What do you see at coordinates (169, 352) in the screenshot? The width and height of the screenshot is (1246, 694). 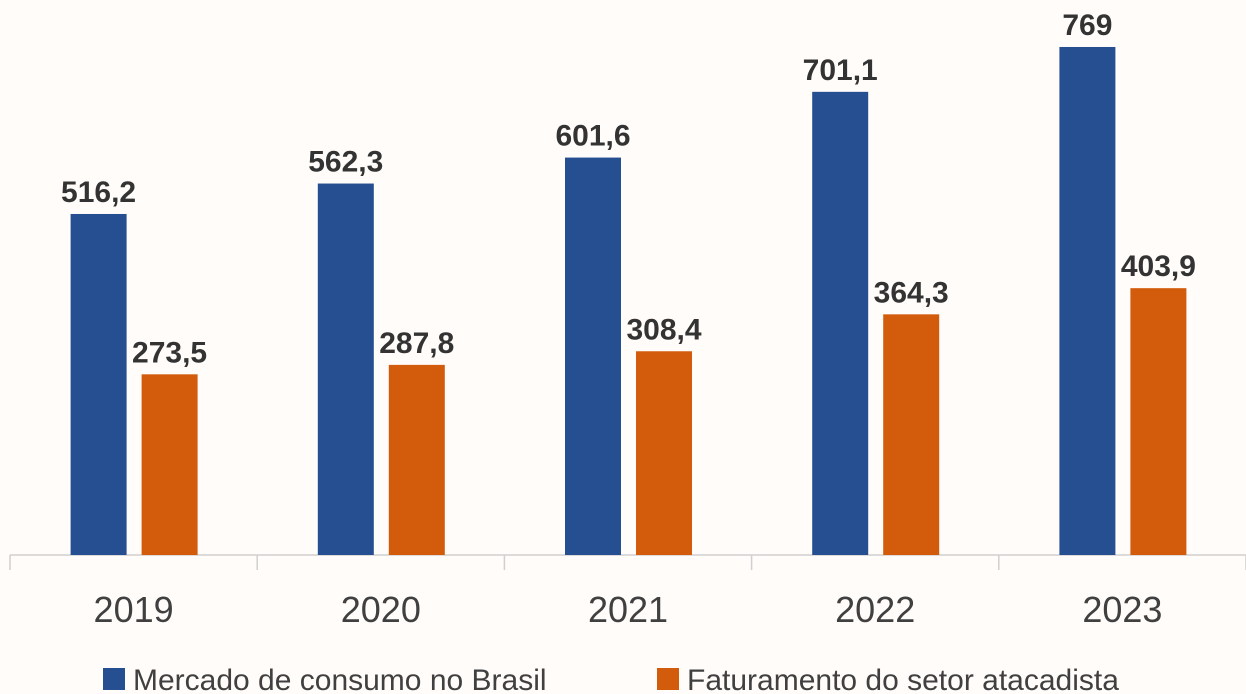 I see `data-label: 273,5` at bounding box center [169, 352].